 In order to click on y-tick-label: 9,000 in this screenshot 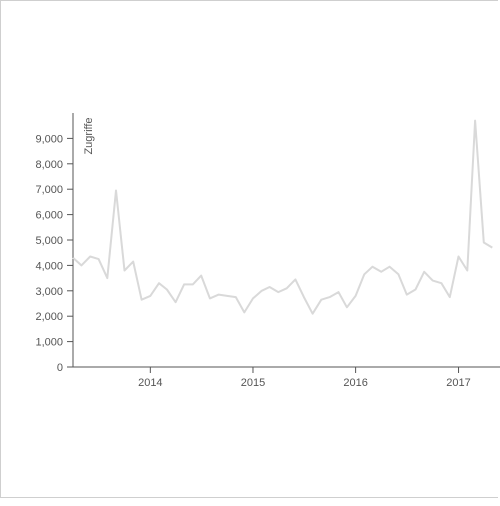, I will do `click(49, 139)`.